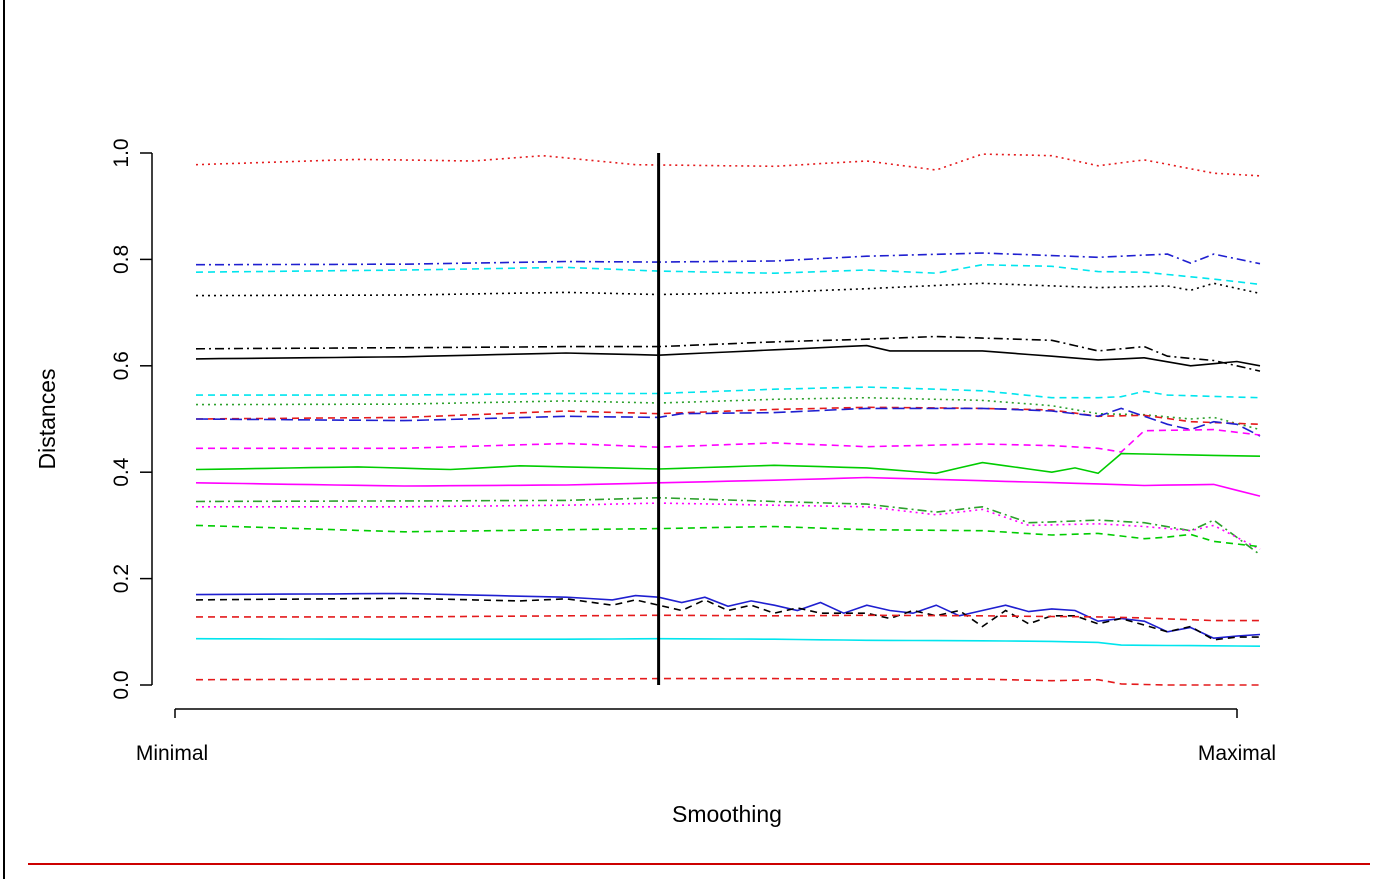  Describe the element at coordinates (121, 365) in the screenshot. I see `y-tick-label: 0.6` at that location.